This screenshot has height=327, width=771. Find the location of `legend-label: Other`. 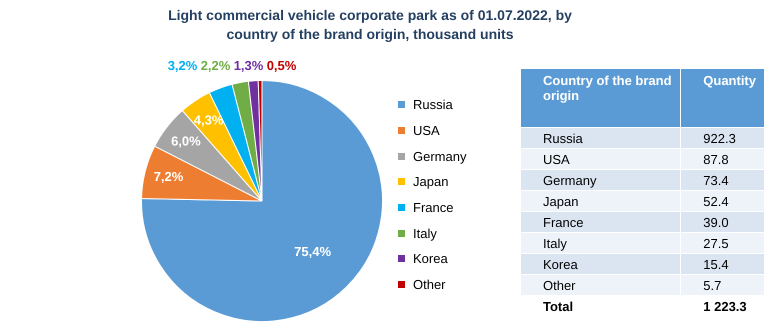

legend-label: Other is located at coordinates (429, 285).